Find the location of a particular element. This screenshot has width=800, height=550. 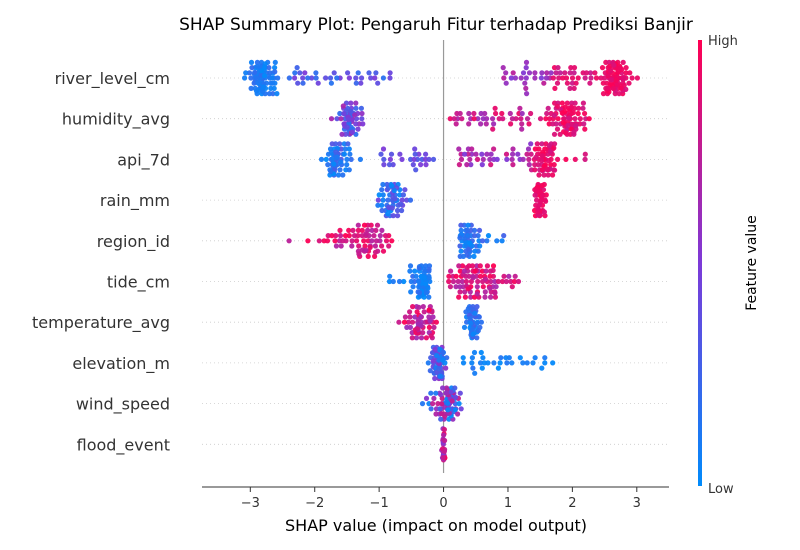

x-tick-label: −2 is located at coordinates (314, 503).